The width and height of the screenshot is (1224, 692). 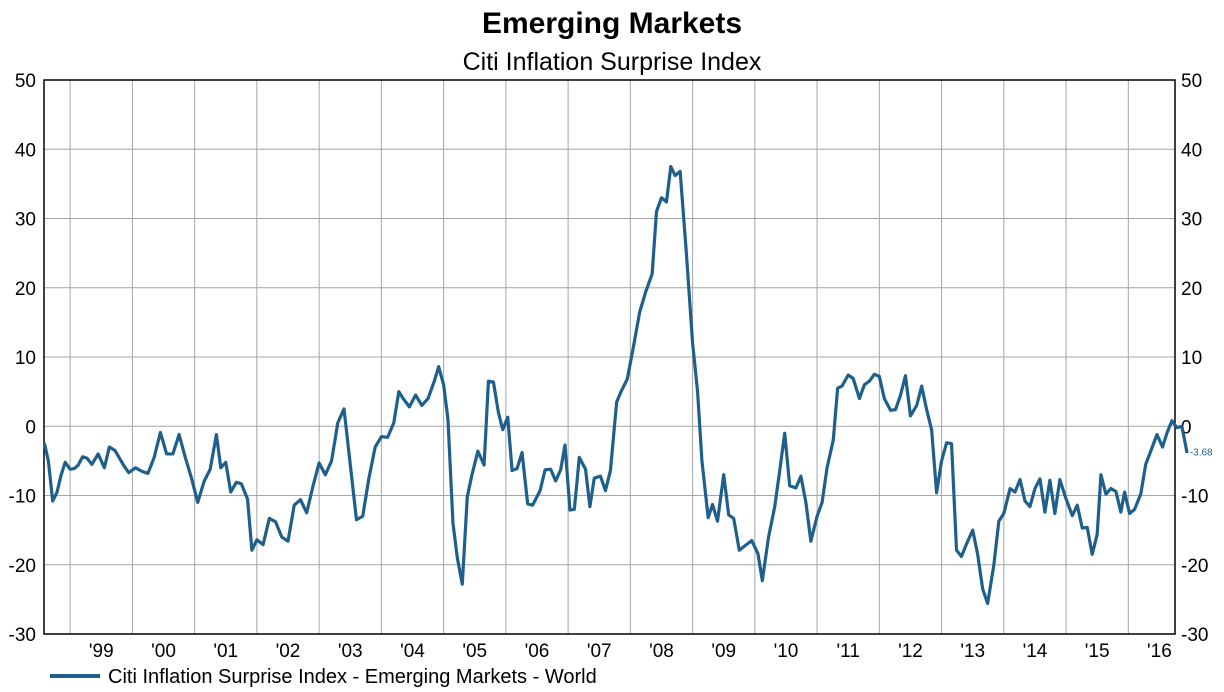 What do you see at coordinates (612, 62) in the screenshot?
I see `chart-subtitle: Citi Inflation Surprise Index` at bounding box center [612, 62].